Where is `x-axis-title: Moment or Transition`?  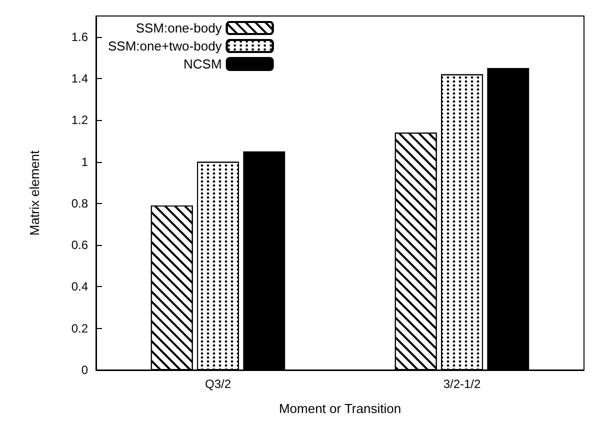 x-axis-title: Moment or Transition is located at coordinates (340, 408).